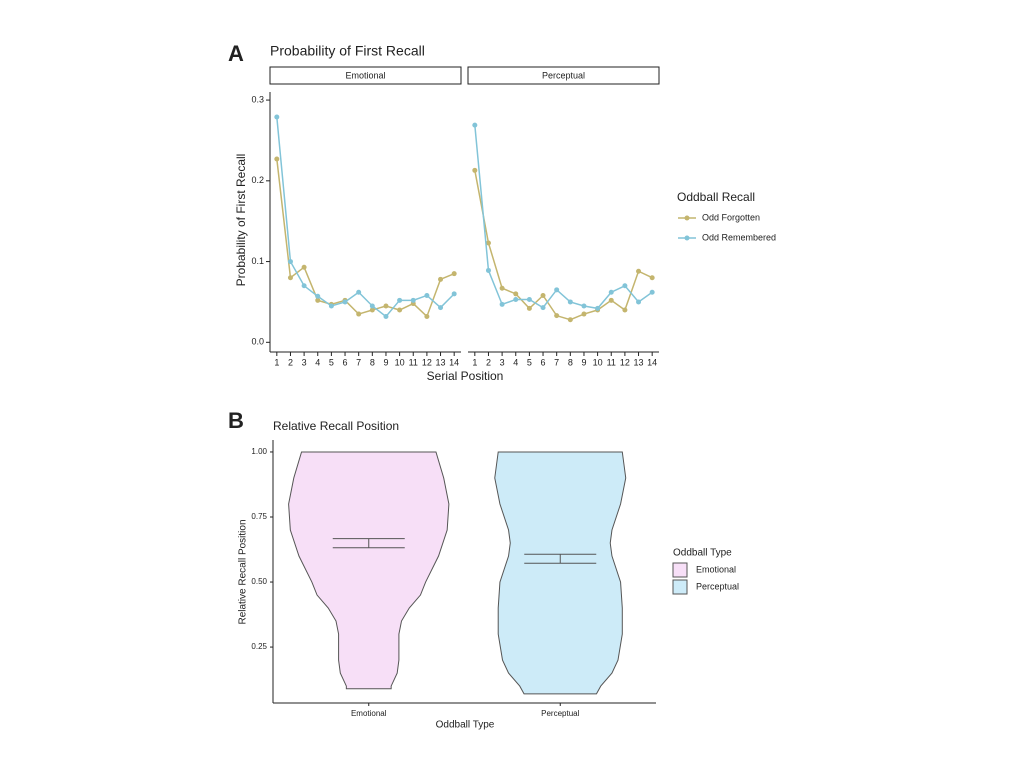 The width and height of the screenshot is (1024, 768). Describe the element at coordinates (317, 362) in the screenshot. I see `x-tick-label: 4` at that location.